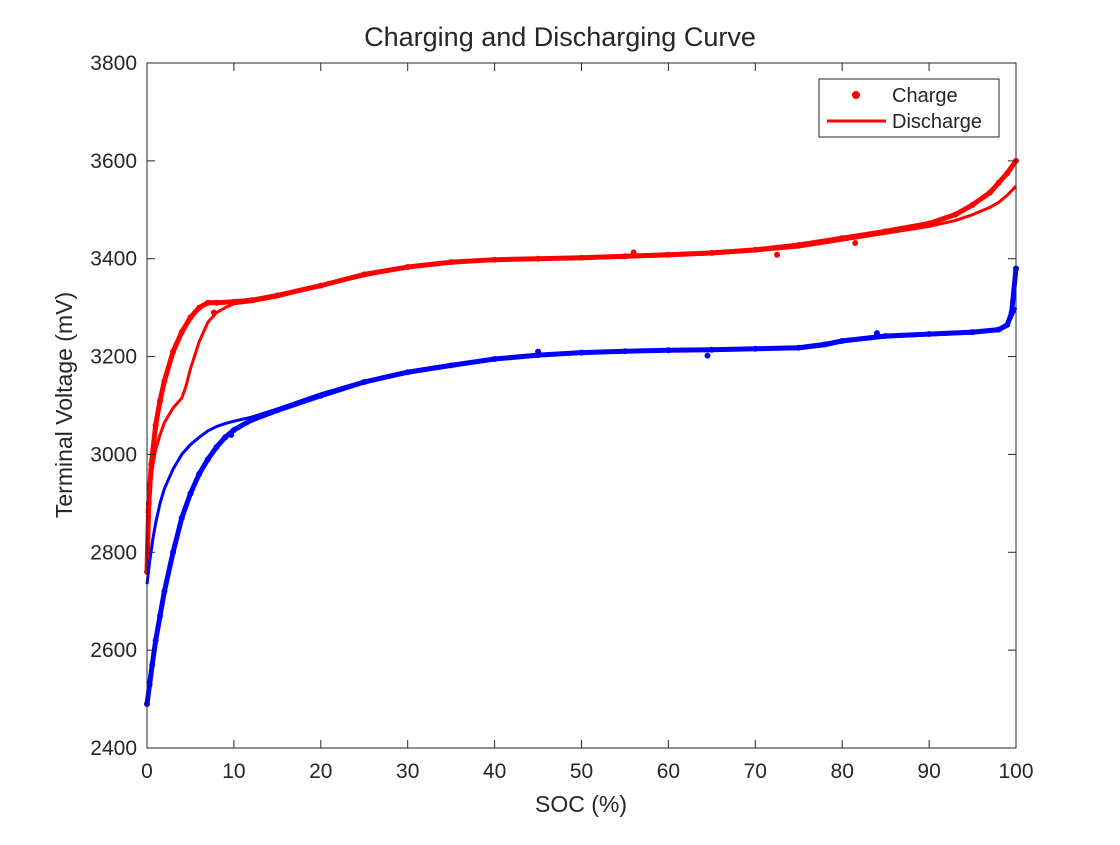  What do you see at coordinates (147, 771) in the screenshot?
I see `x-tick-label: 0` at bounding box center [147, 771].